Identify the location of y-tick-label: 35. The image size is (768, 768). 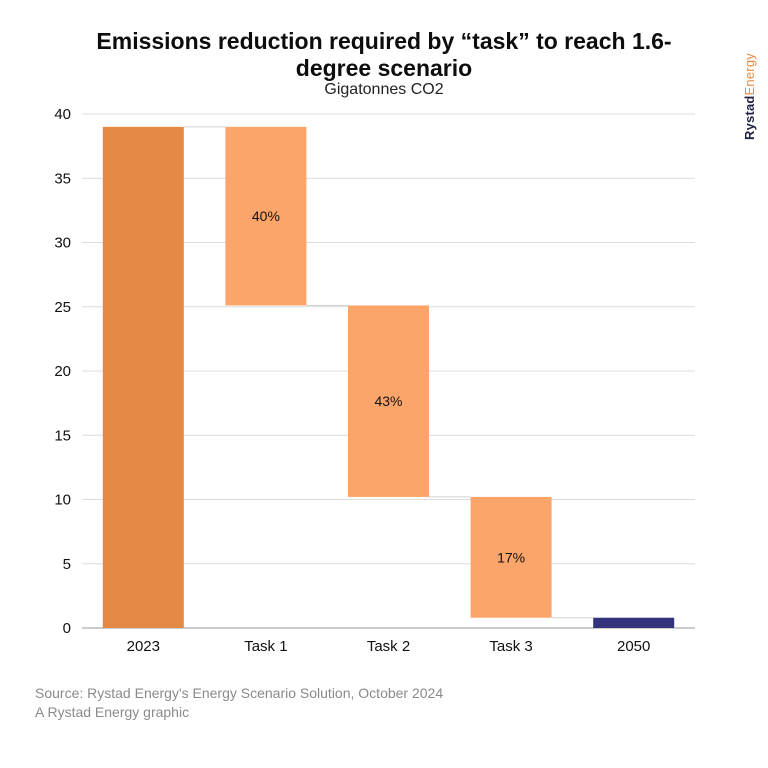
(62, 178).